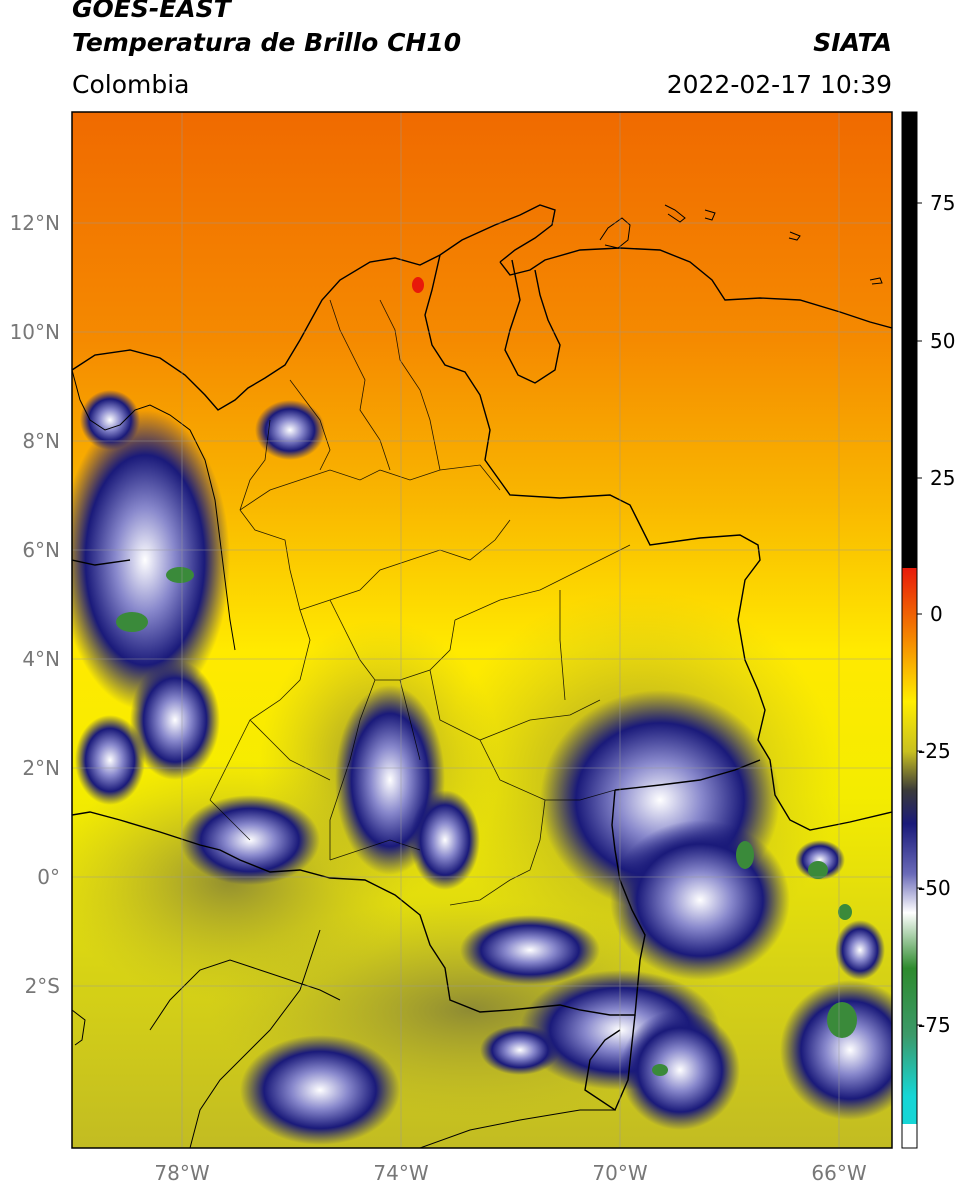  What do you see at coordinates (35, 223) in the screenshot?
I see `lat-label: 12°N` at bounding box center [35, 223].